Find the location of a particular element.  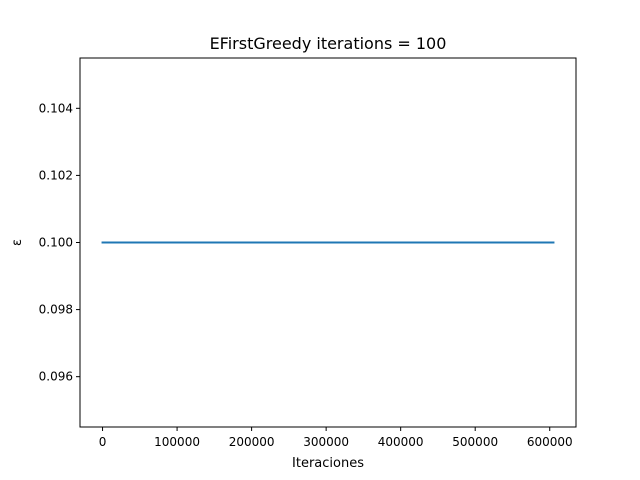

y-tick-label: 0.100 is located at coordinates (56, 243).